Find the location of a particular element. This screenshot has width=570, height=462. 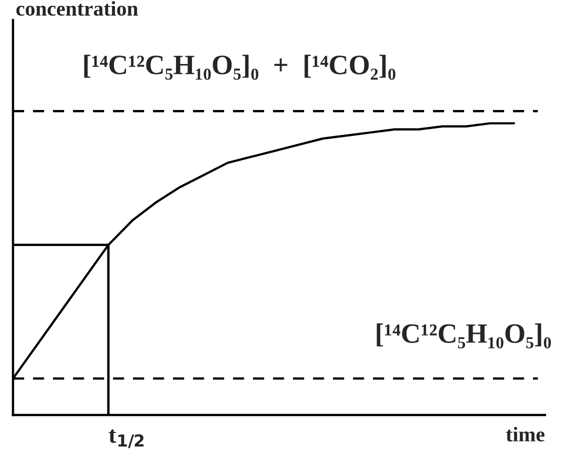

x-axis-title: time is located at coordinates (525, 434).